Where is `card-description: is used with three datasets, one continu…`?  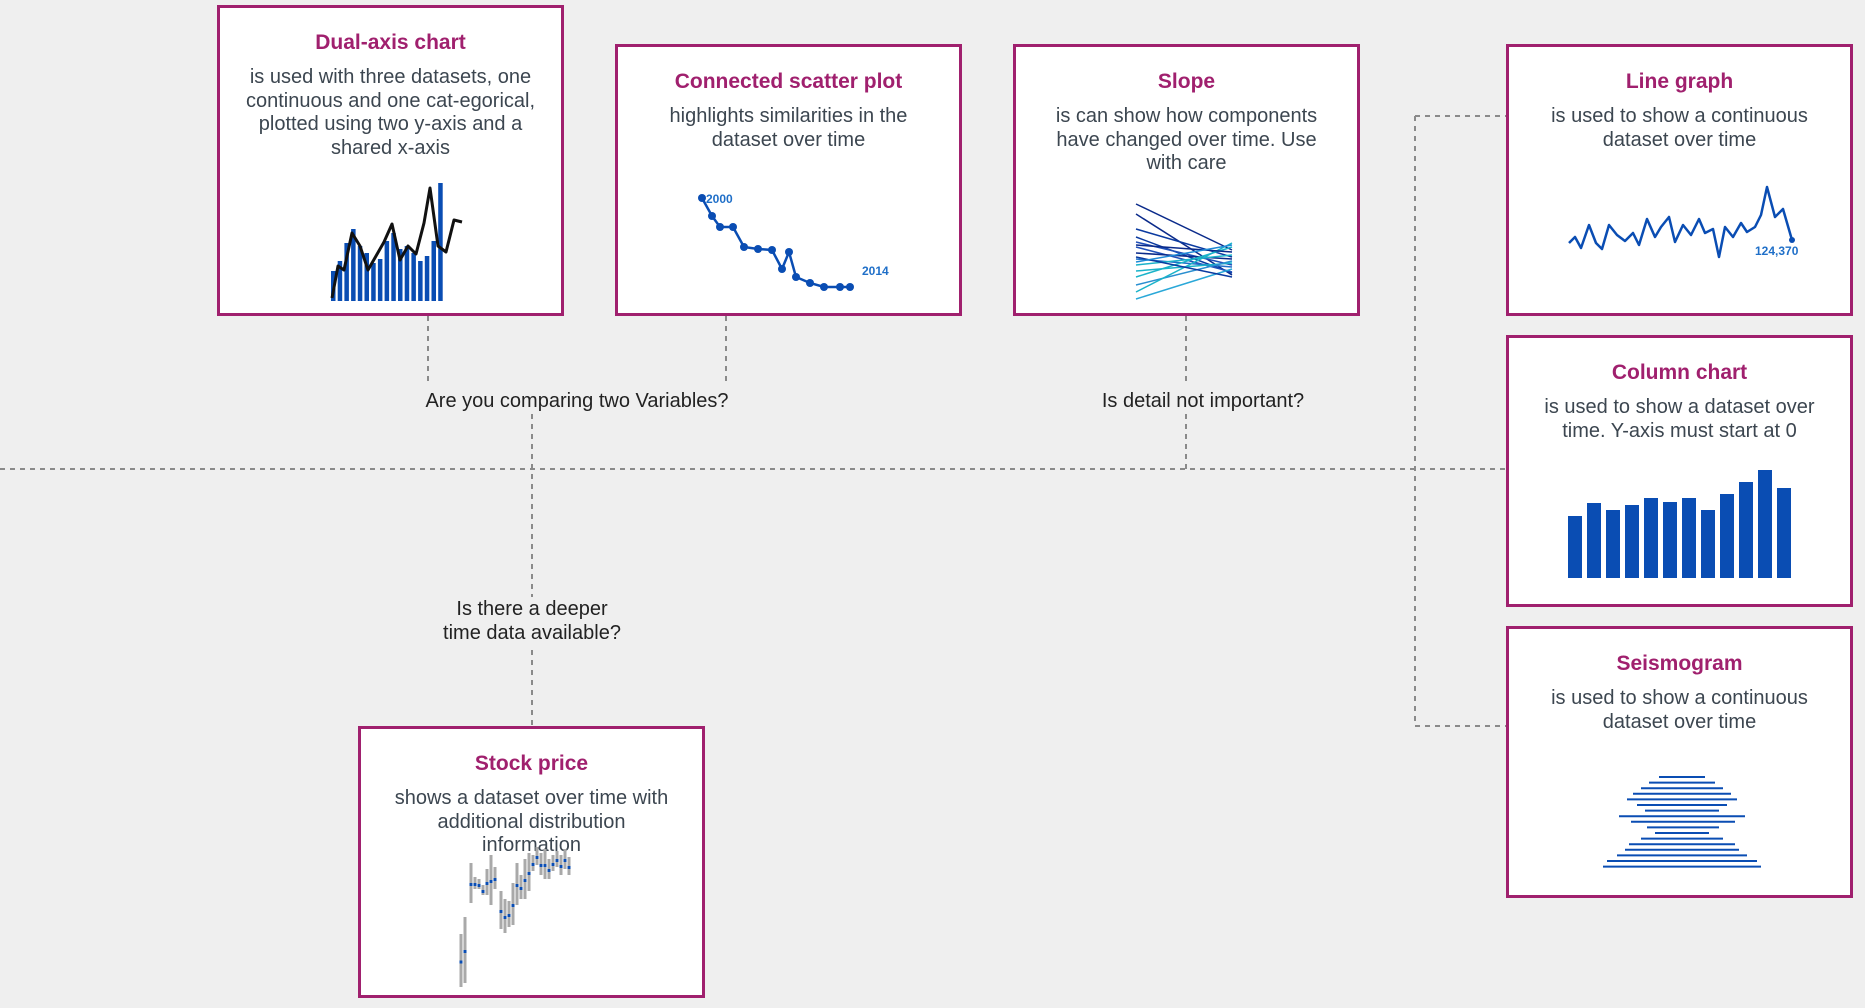 card-description: is used with three datasets, one continu… is located at coordinates (390, 112).